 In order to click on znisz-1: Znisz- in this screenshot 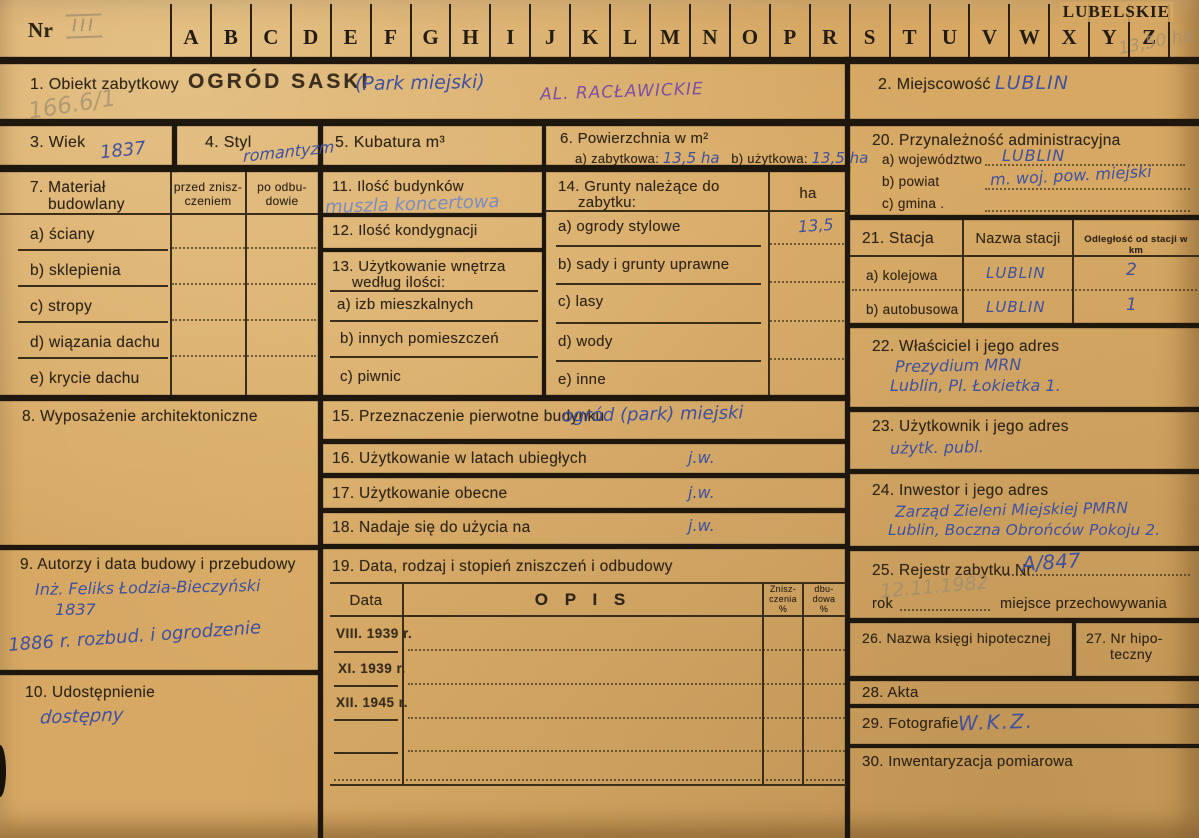, I will do `click(783, 589)`.